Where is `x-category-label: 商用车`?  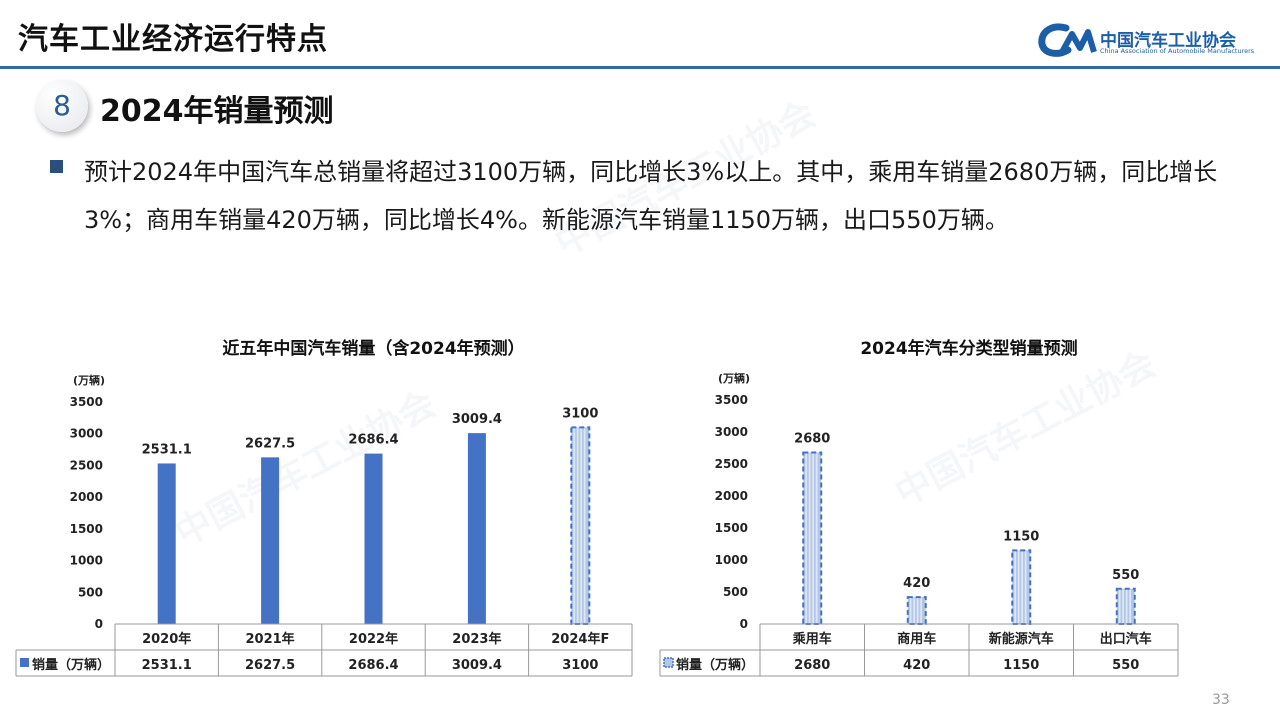
x-category-label: 商用车 is located at coordinates (916, 639).